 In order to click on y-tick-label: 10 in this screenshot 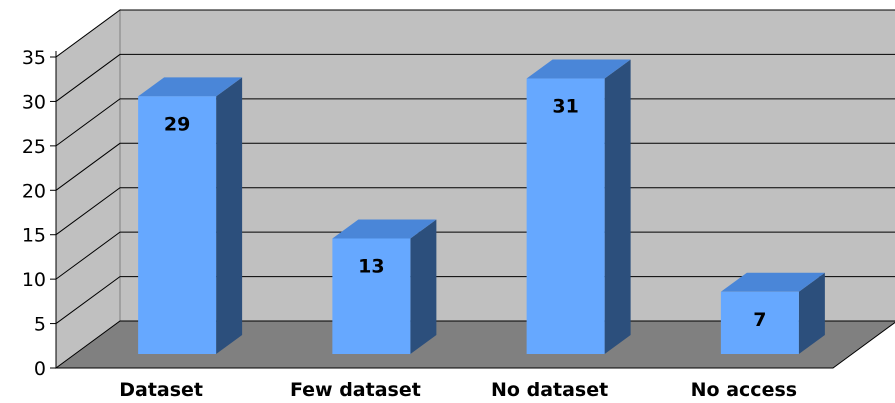, I will do `click(34, 280)`.